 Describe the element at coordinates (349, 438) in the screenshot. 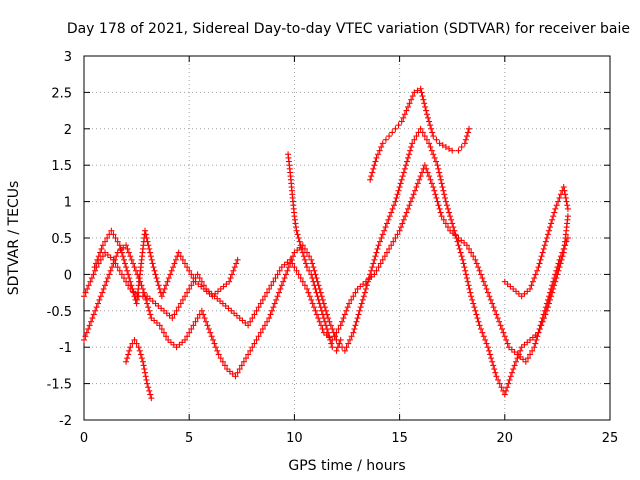

I see `x-tick-labels: 0 5 10 15 20 25` at that location.